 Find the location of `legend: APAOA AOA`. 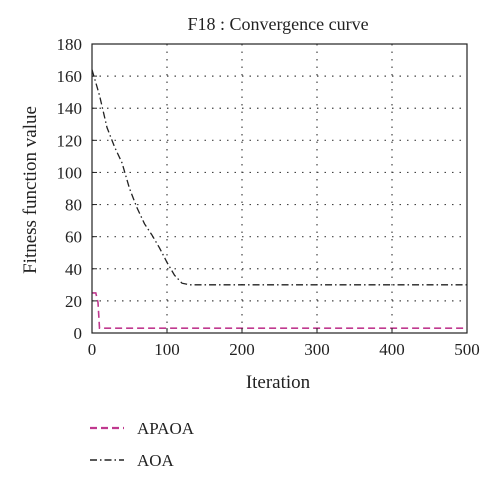

legend: APAOA AOA is located at coordinates (142, 444).